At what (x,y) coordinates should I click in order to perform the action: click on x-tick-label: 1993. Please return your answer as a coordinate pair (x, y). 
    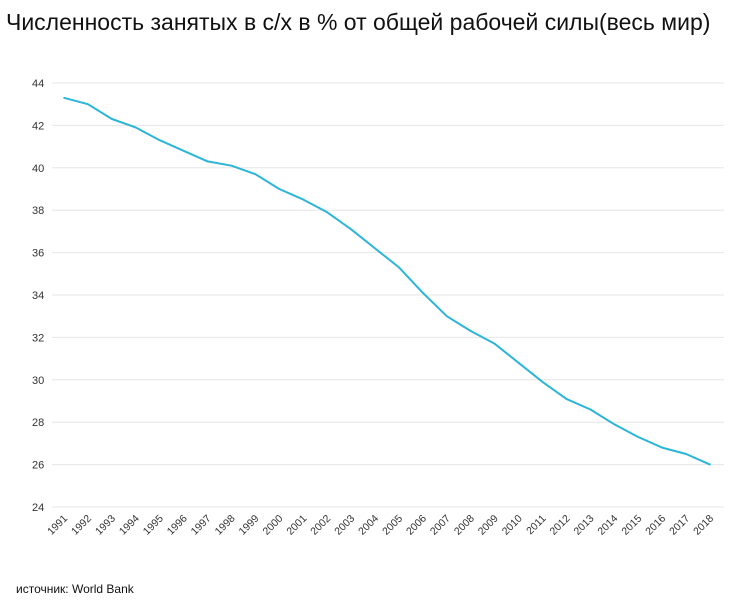
    Looking at the image, I should click on (105, 525).